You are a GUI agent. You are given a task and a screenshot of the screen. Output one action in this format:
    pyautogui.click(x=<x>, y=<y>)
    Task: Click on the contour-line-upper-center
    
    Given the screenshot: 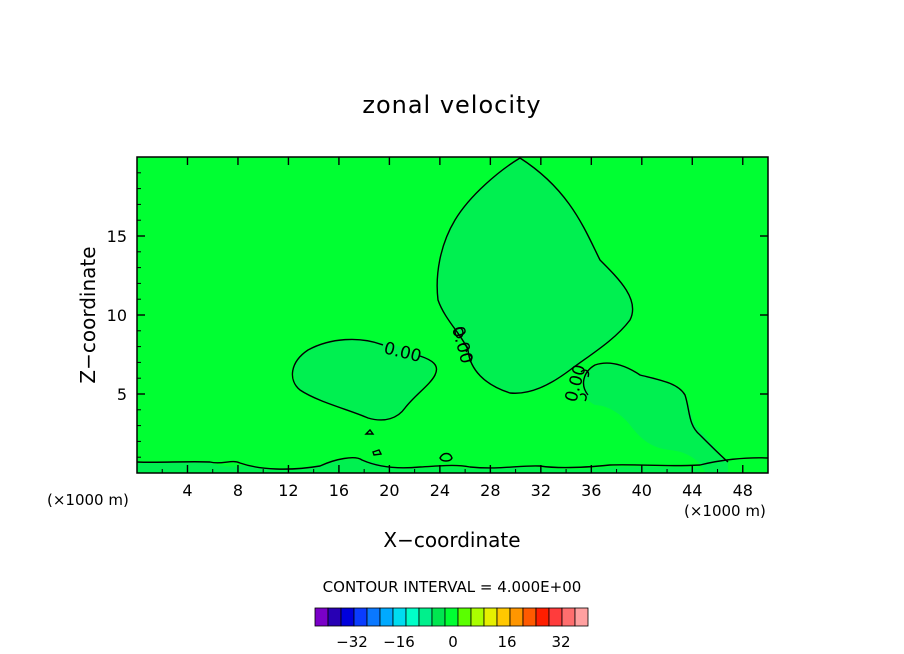 What is the action you would take?
    pyautogui.click(x=535, y=275)
    